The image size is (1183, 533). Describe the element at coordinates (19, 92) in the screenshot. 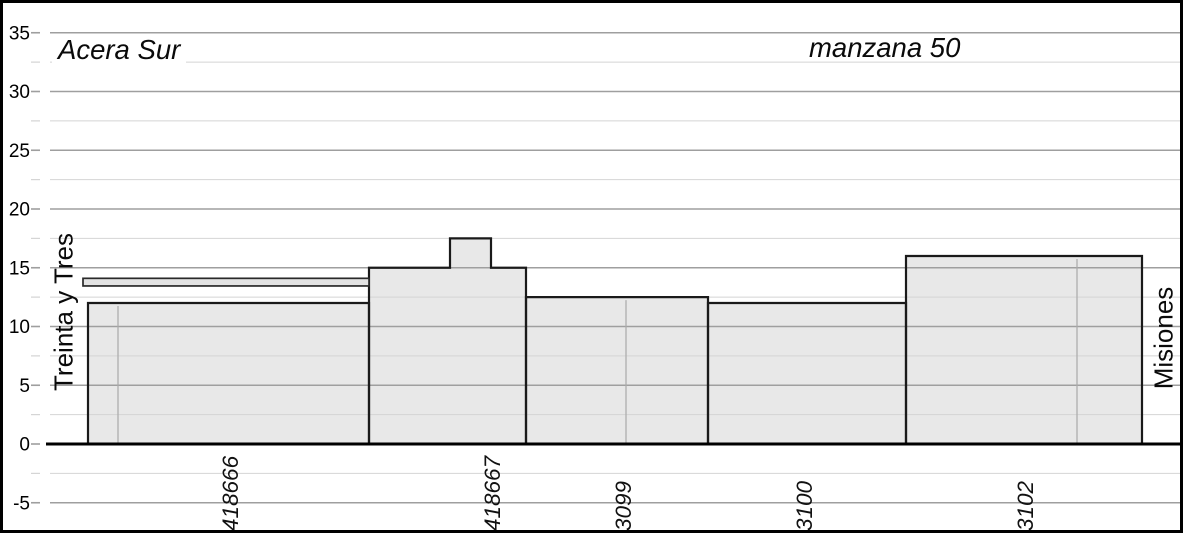

I see `y-axis-label-30: 30` at that location.